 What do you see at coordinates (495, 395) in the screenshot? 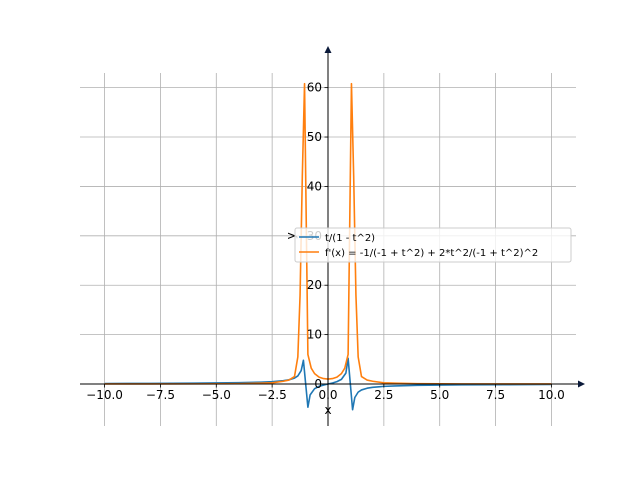
I see `x-tick-label: 7.5` at bounding box center [495, 395].